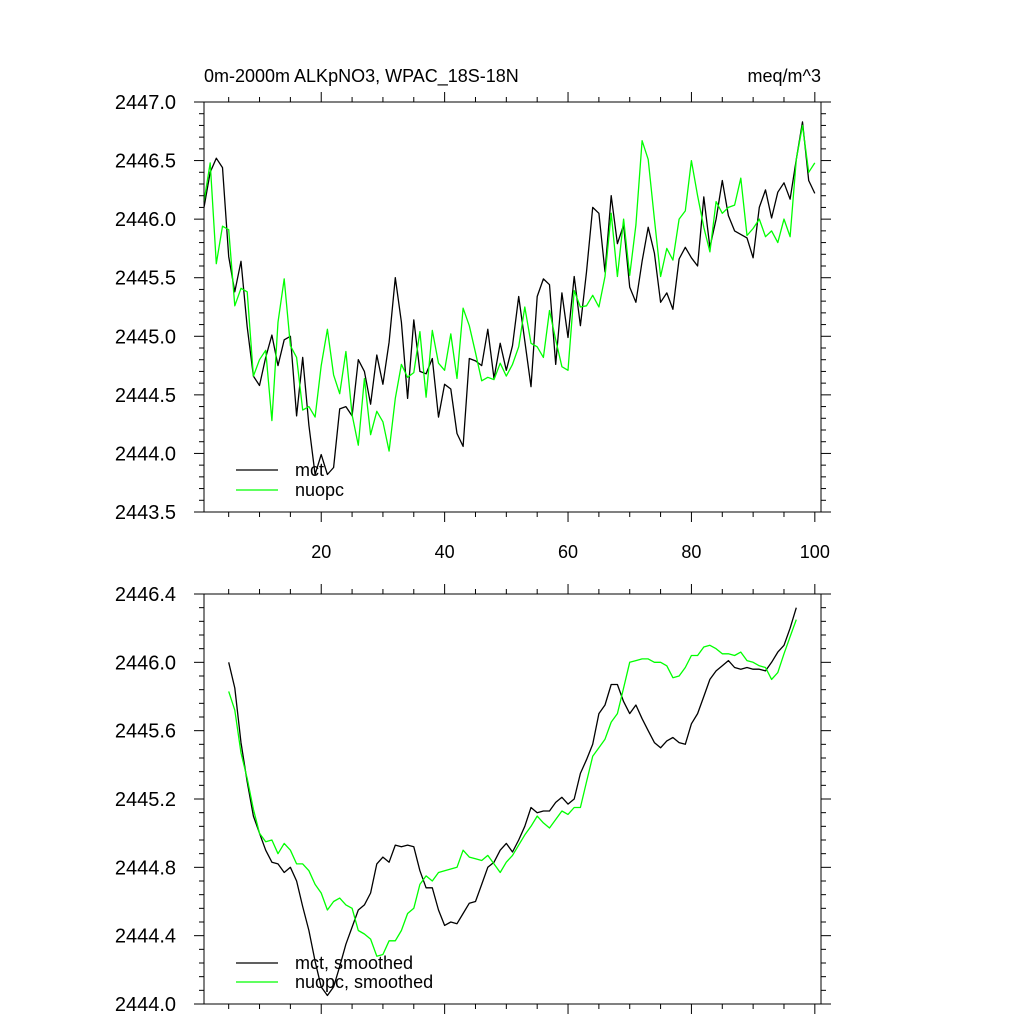 Image resolution: width=1024 pixels, height=1024 pixels. I want to click on x-tick-label: 80, so click(691, 552).